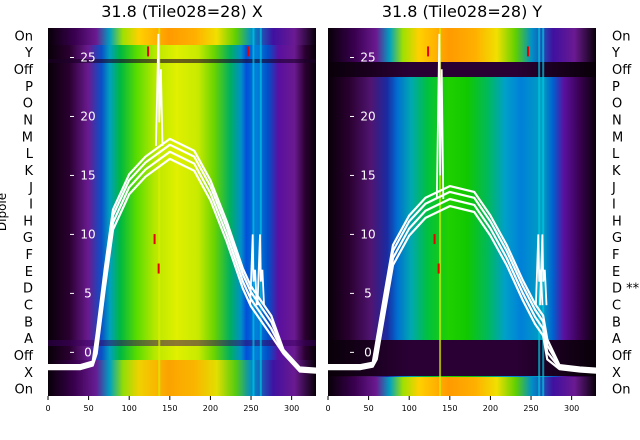  Describe the element at coordinates (490, 408) in the screenshot. I see `x-tick-label: 200` at that location.